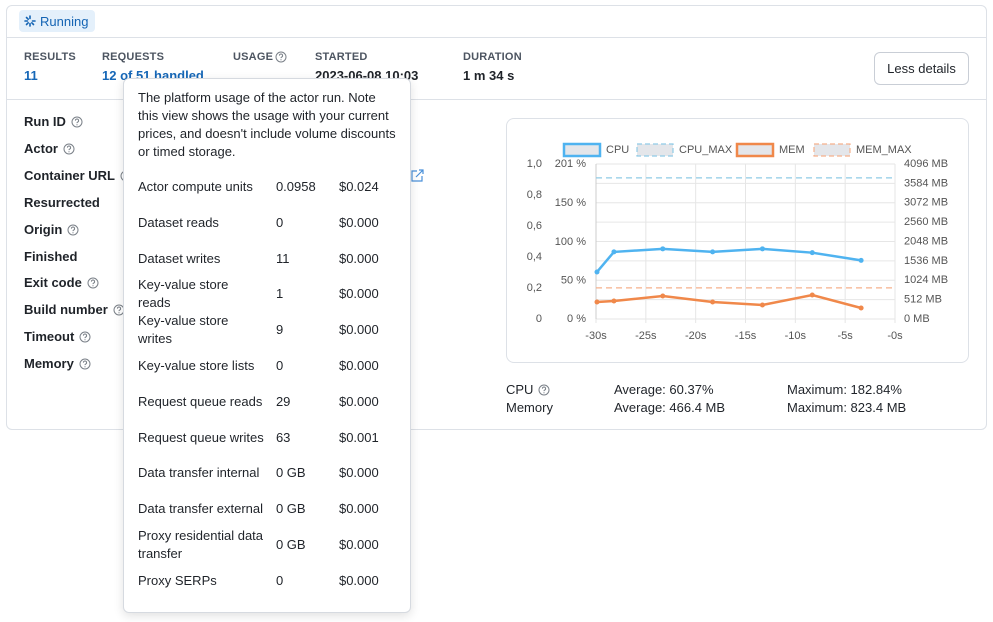 Image resolution: width=993 pixels, height=622 pixels. Describe the element at coordinates (492, 57) in the screenshot. I see `stat-label: DURATION` at that location.